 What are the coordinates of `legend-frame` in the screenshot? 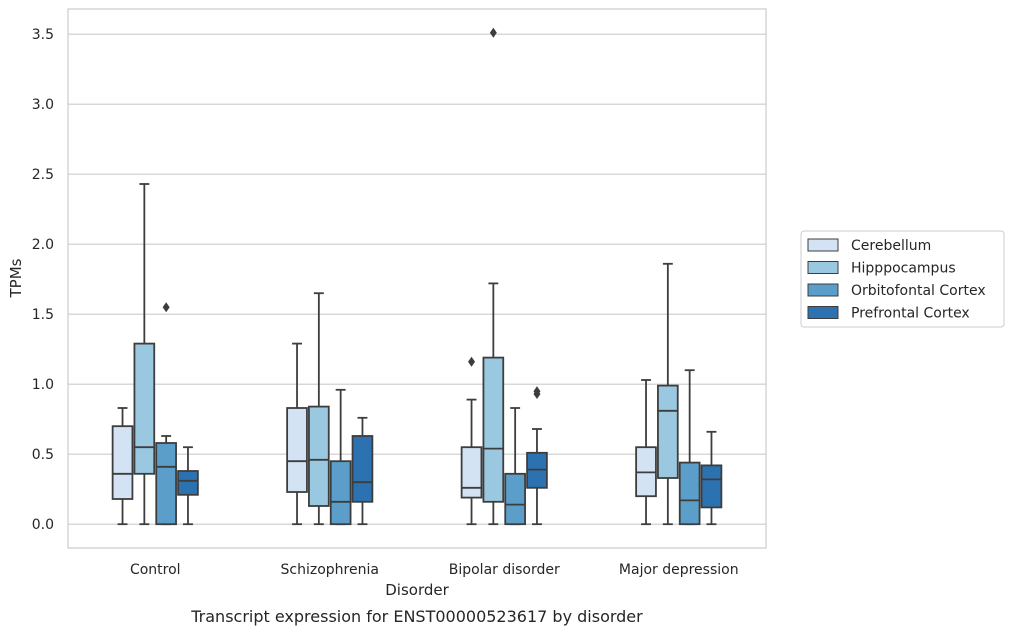 It's located at (902, 279).